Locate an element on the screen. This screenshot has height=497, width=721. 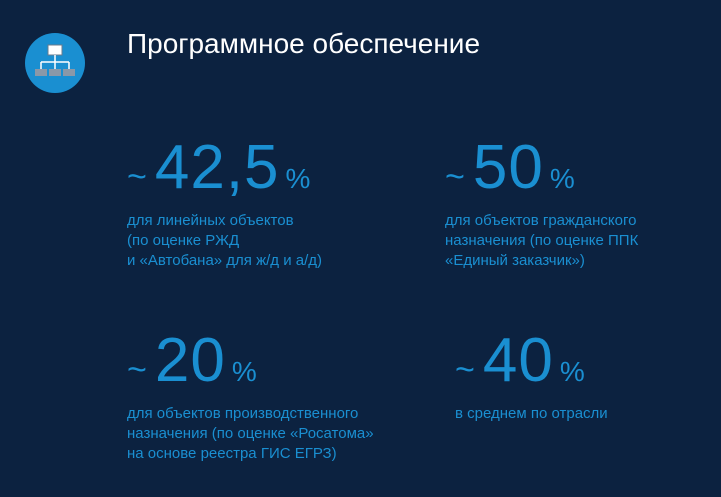
network-hierarchy-icon is located at coordinates (55, 63).